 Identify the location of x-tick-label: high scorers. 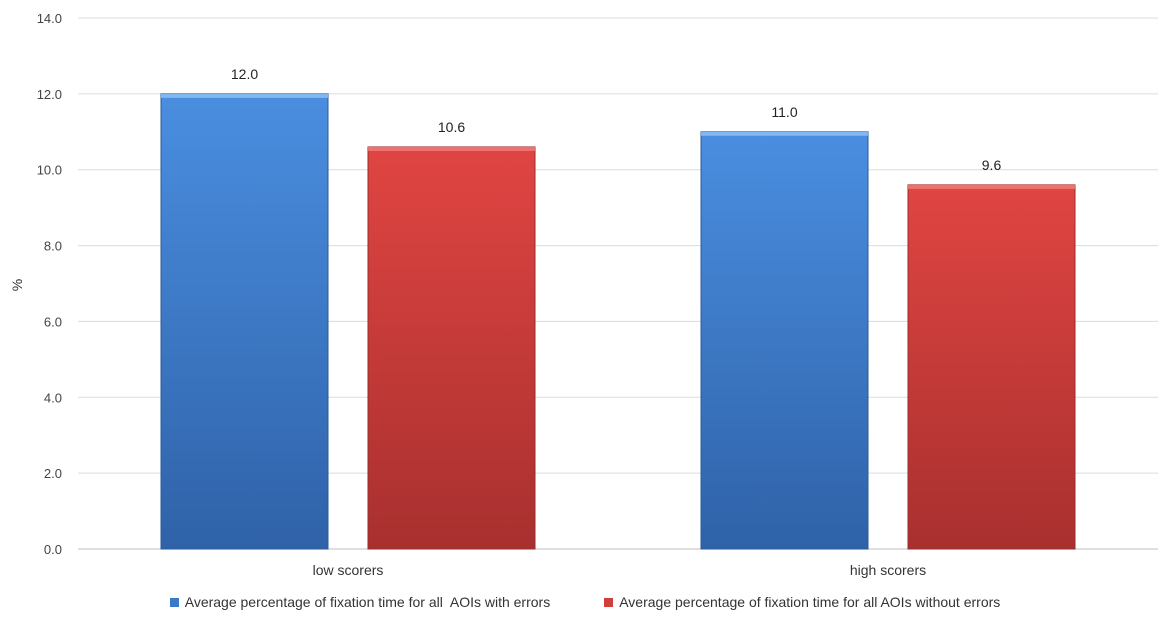
(888, 570).